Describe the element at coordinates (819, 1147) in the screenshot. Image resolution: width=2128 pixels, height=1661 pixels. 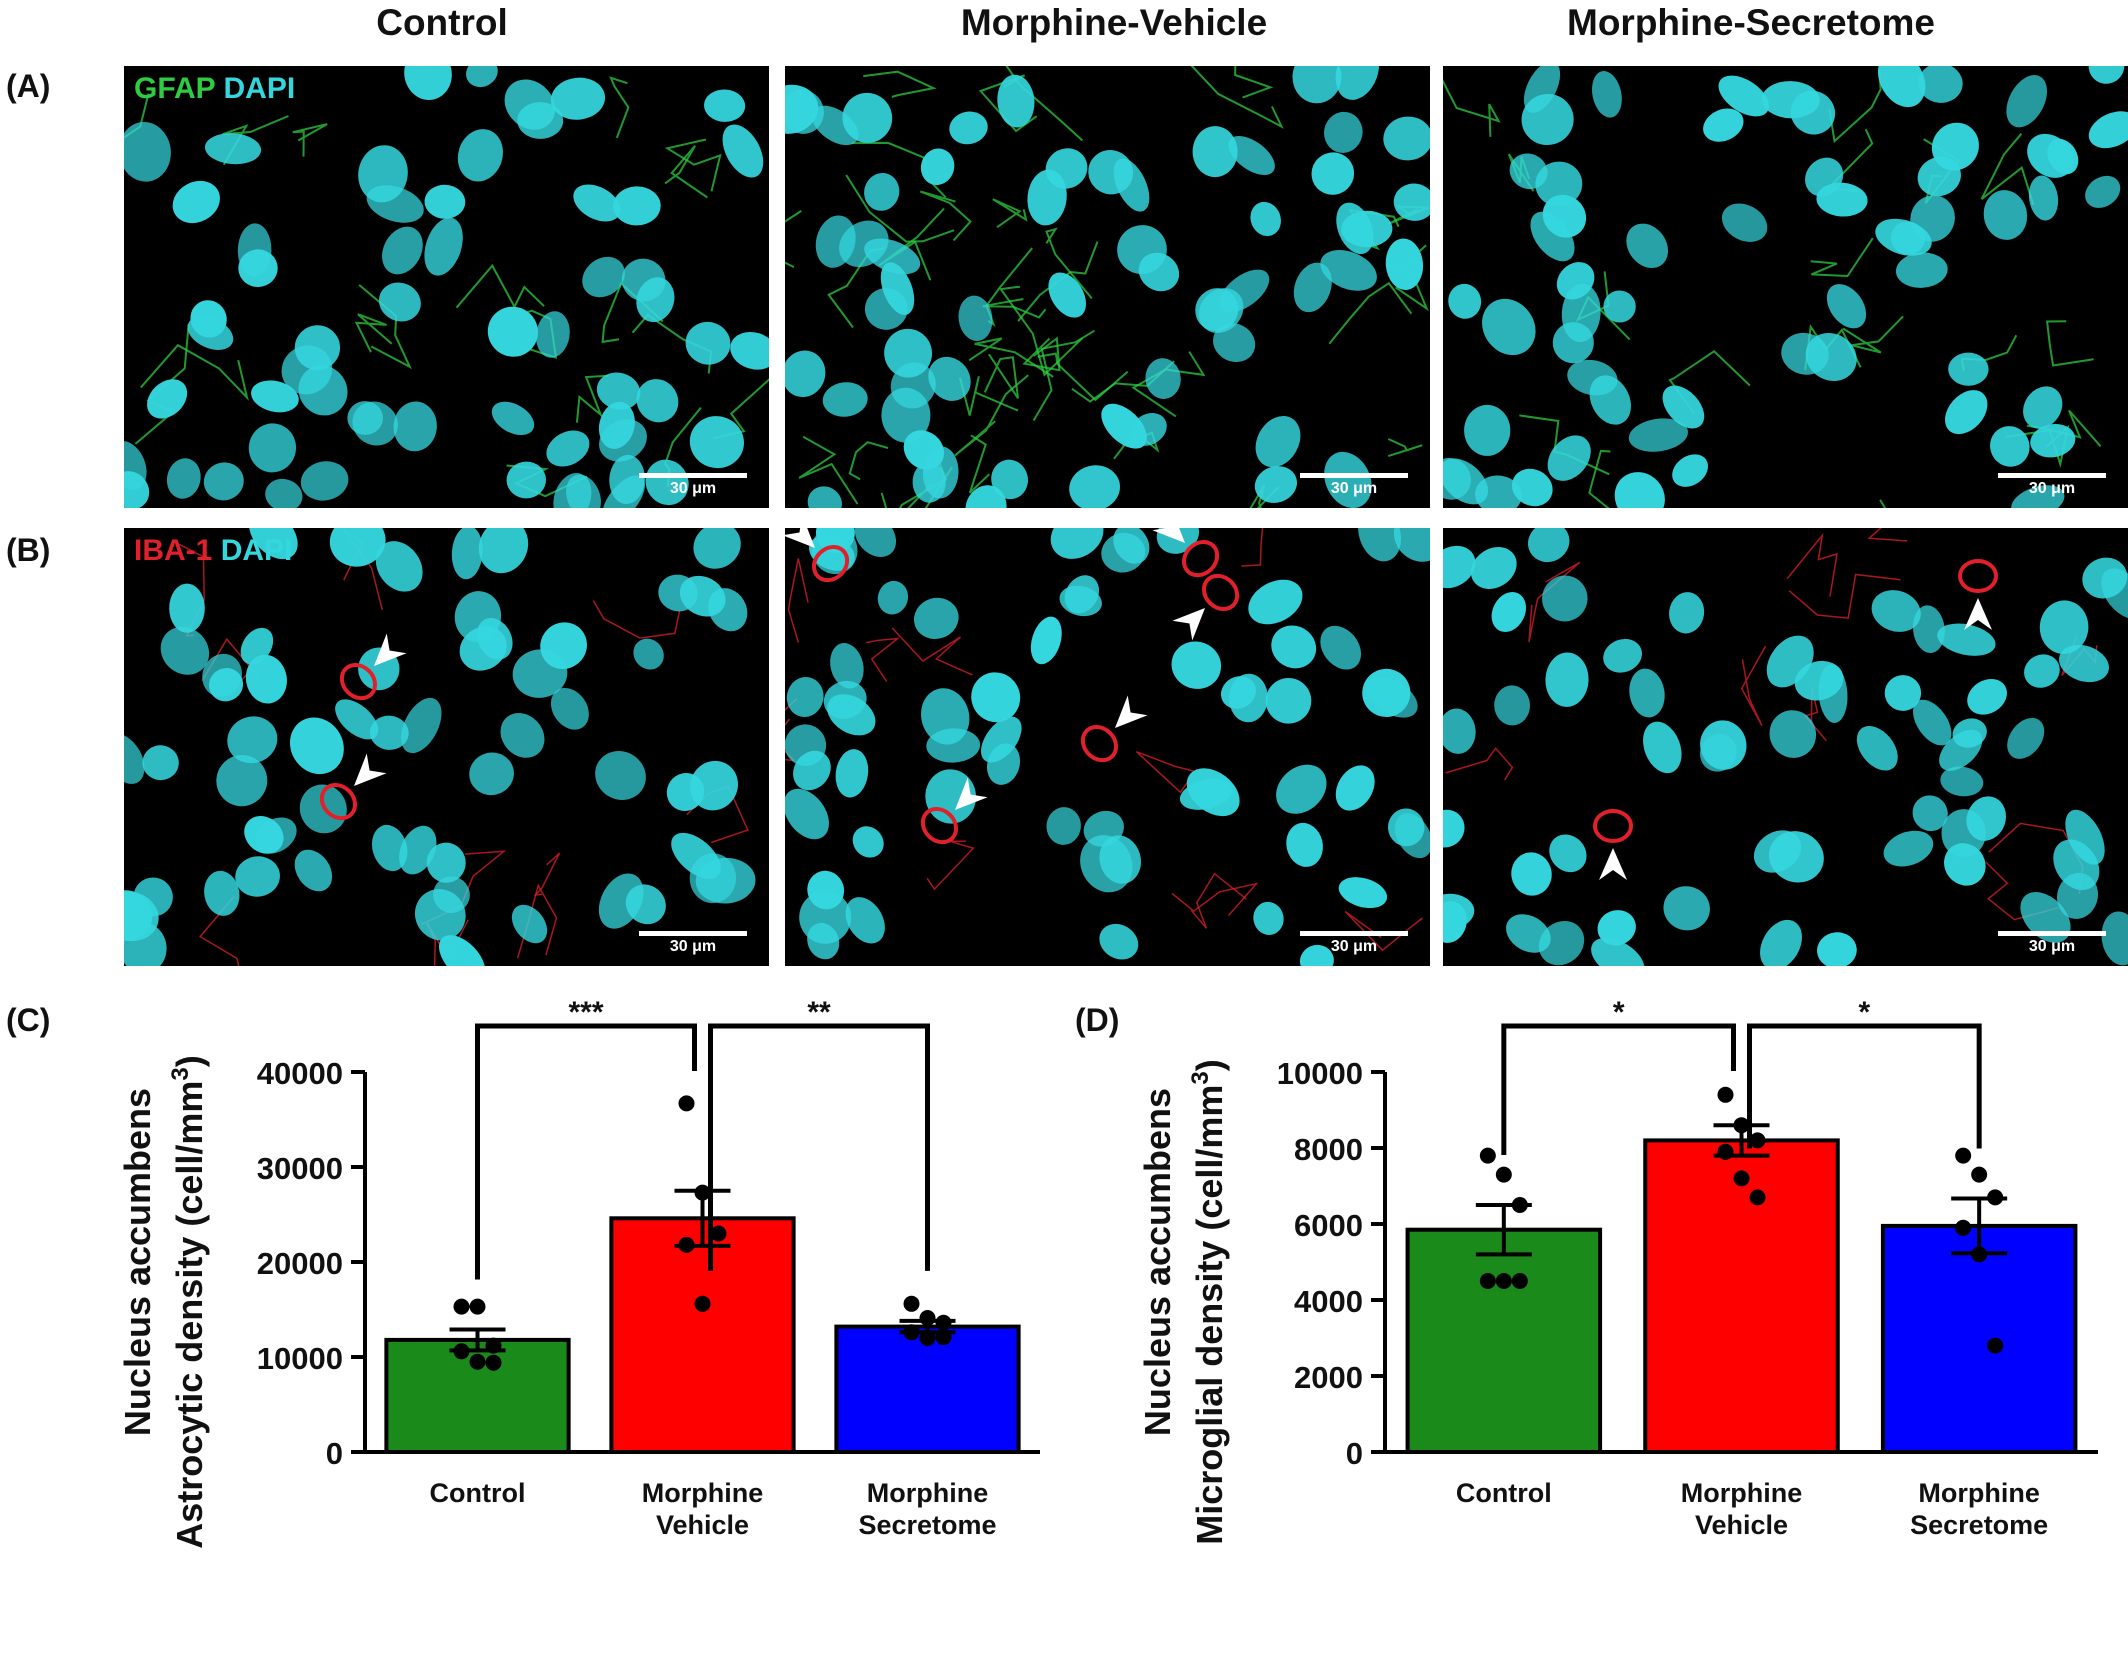
I see `significance-bracket` at that location.